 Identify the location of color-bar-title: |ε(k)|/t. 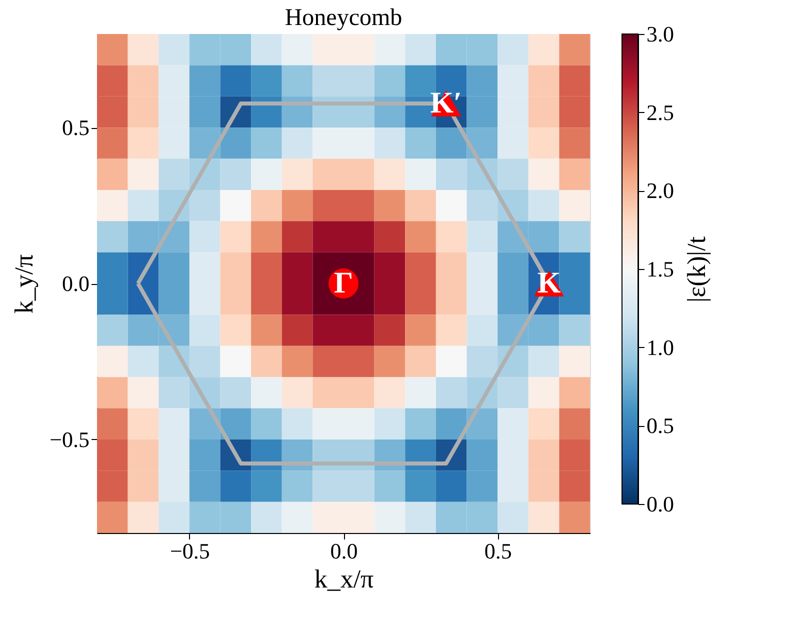
(696, 269).